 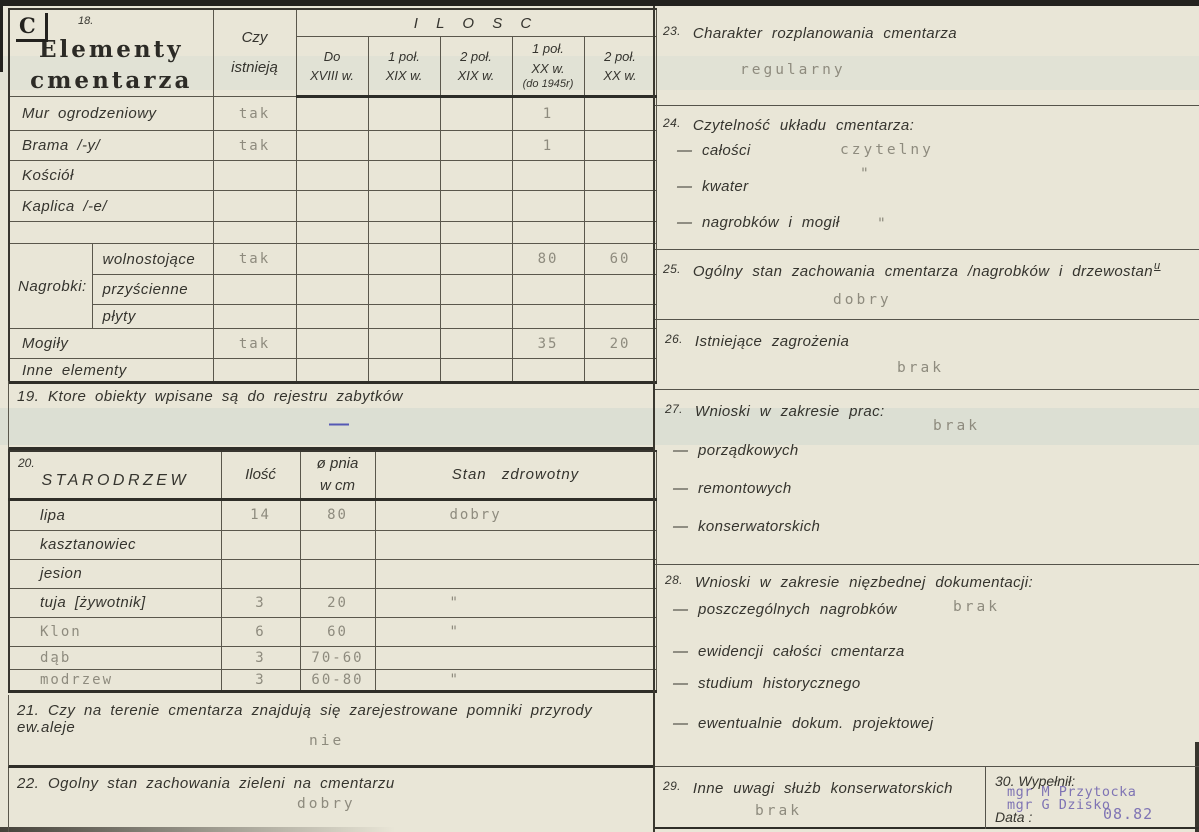 I want to click on scan-edge-left, so click(x=1, y=36).